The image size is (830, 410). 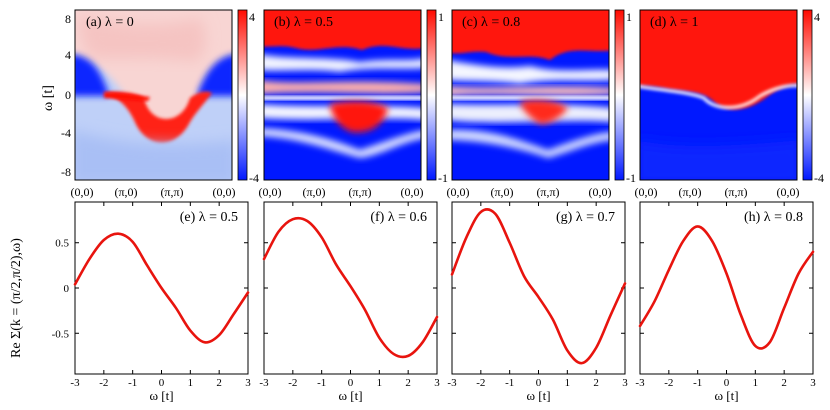 What do you see at coordinates (441, 17) in the screenshot?
I see `colorbar-b-top-label: 1` at bounding box center [441, 17].